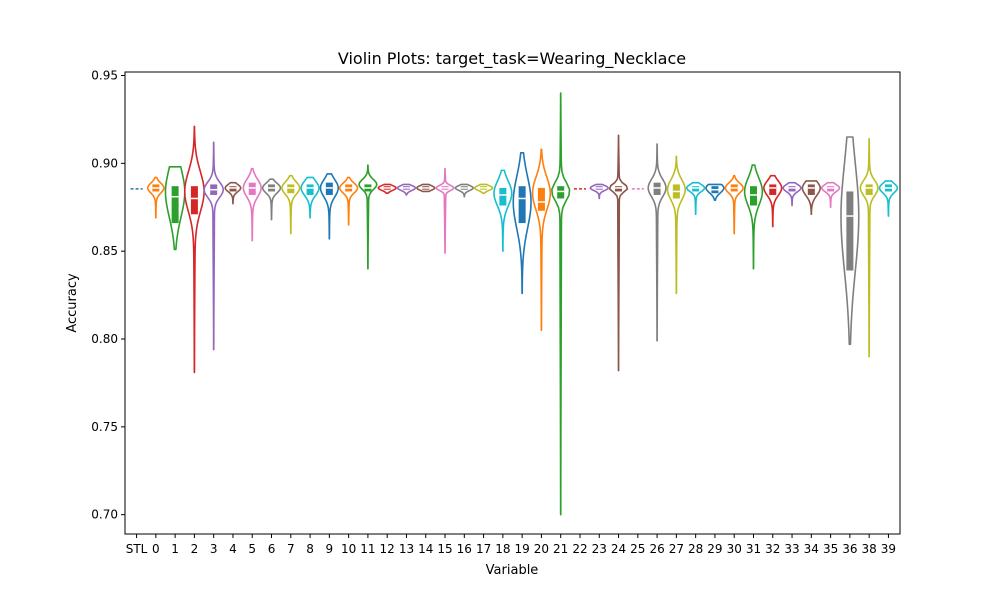  Describe the element at coordinates (72, 303) in the screenshot. I see `y-axis-label: Accuracy` at that location.